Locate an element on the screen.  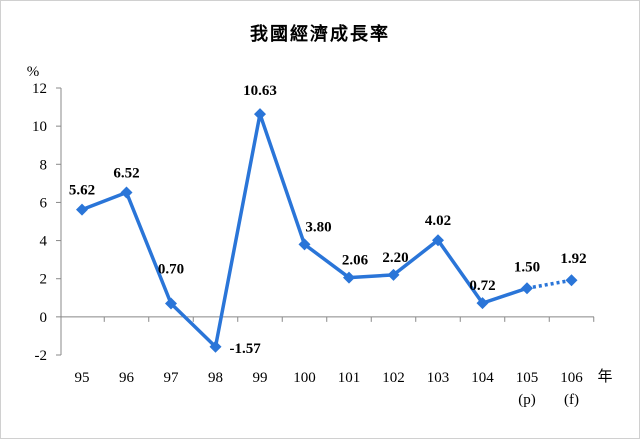
y-tick-label: -2 is located at coordinates (41, 356).